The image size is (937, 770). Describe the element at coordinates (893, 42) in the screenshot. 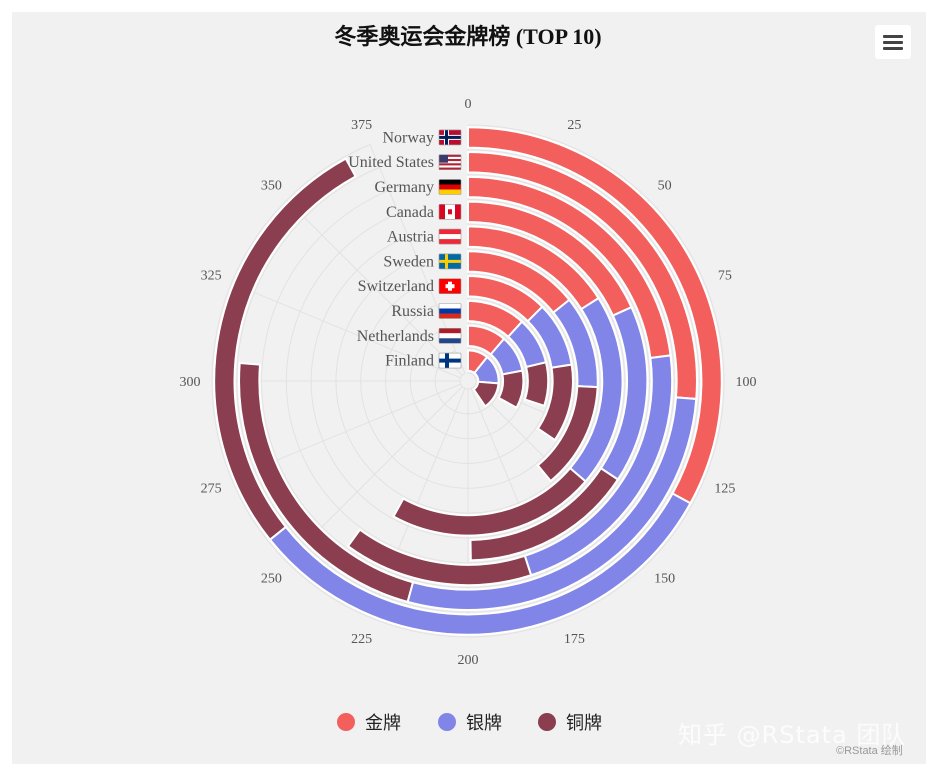

I see `hamburger-menu-icon` at that location.